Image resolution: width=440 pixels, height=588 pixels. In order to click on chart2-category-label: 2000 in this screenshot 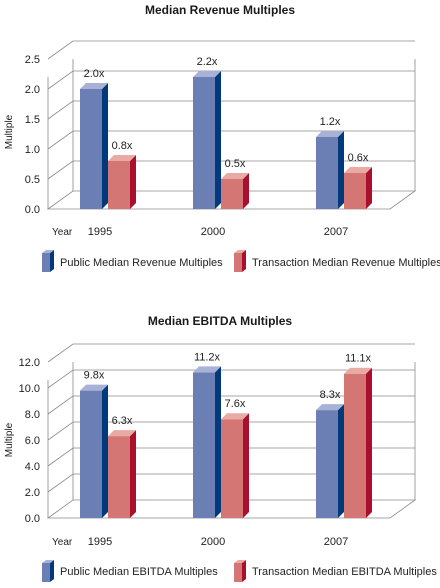, I will do `click(213, 542)`.